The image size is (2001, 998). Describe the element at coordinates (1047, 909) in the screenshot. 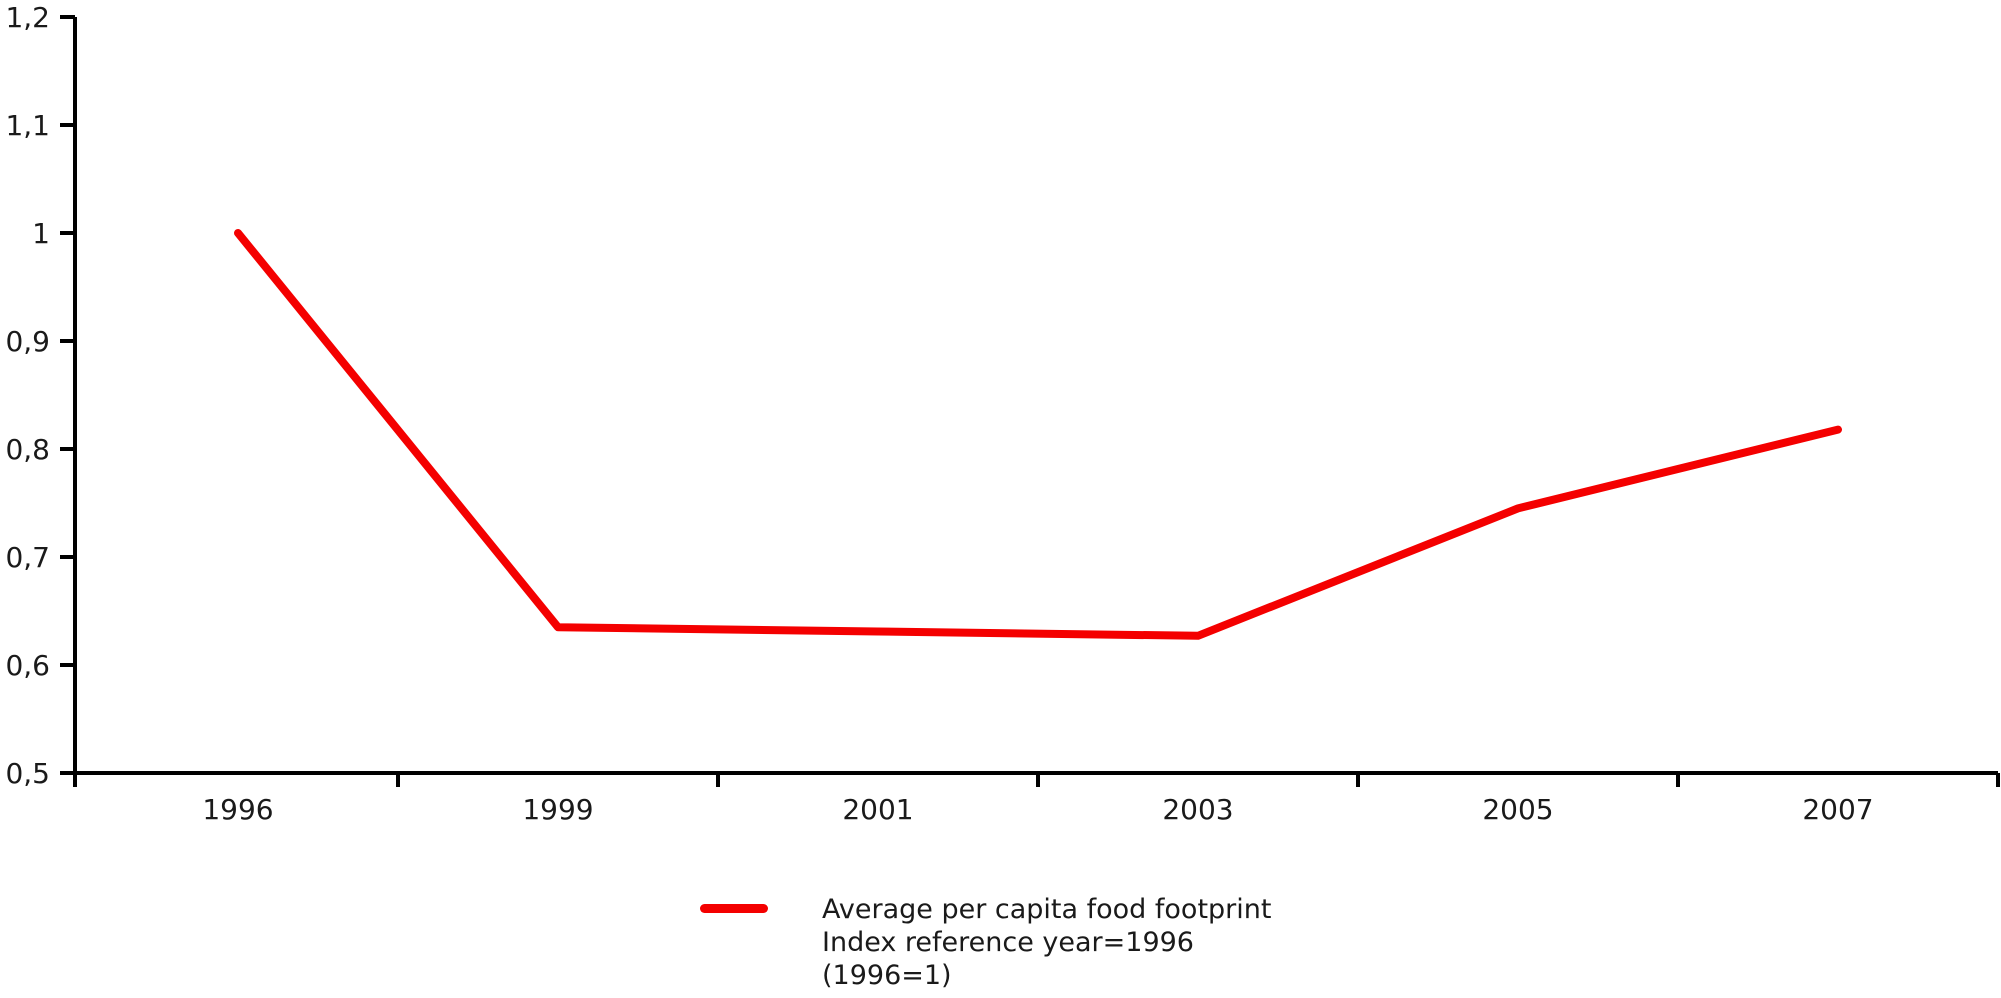

I see `legend-label-line-1: Average per capita food footprint` at that location.